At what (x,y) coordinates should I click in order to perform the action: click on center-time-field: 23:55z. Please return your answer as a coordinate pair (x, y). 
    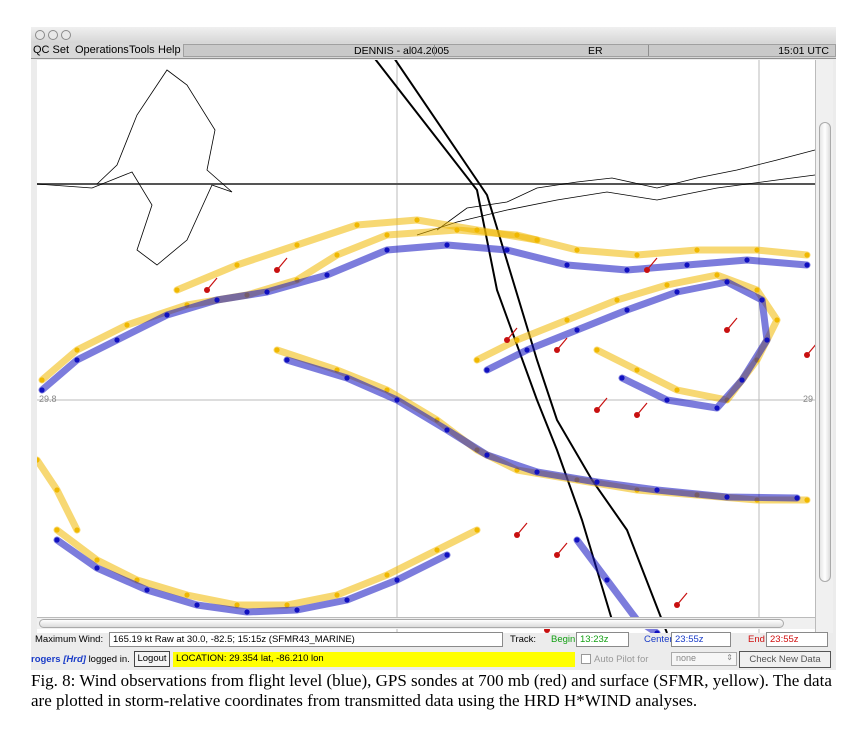
    Looking at the image, I should click on (701, 639).